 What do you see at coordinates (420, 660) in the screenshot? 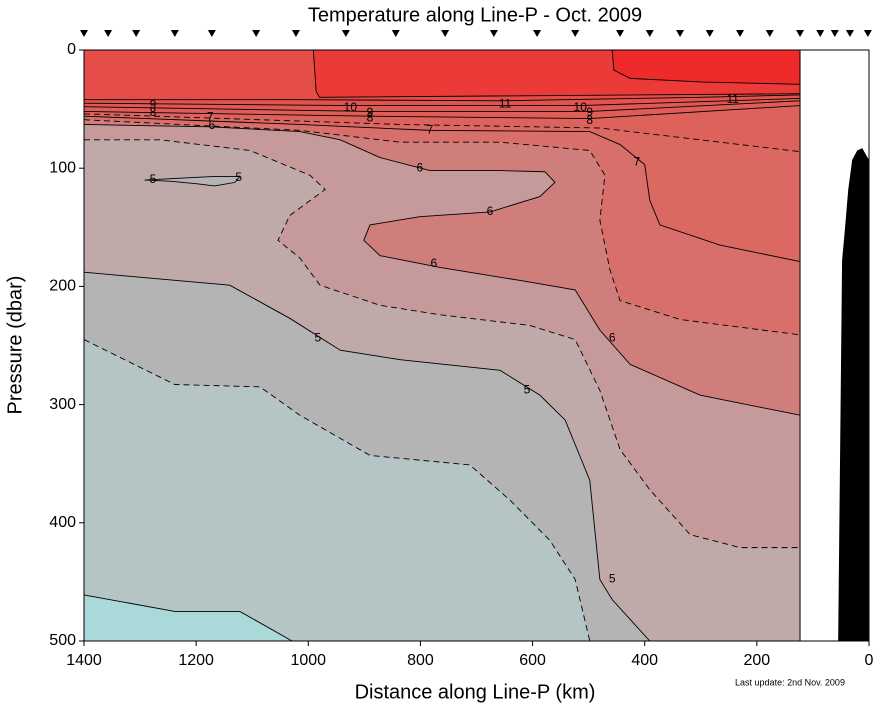
I see `x-tick-label: 800` at bounding box center [420, 660].